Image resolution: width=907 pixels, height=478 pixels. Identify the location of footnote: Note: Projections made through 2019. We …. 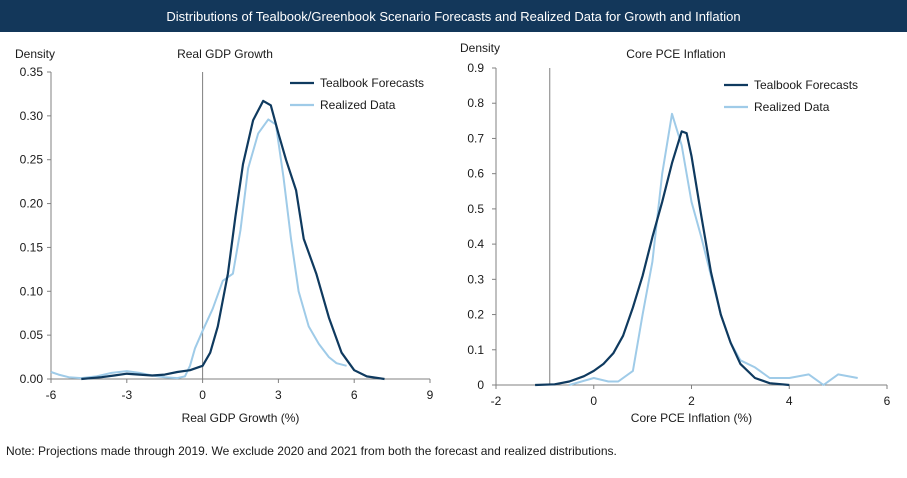
(311, 451).